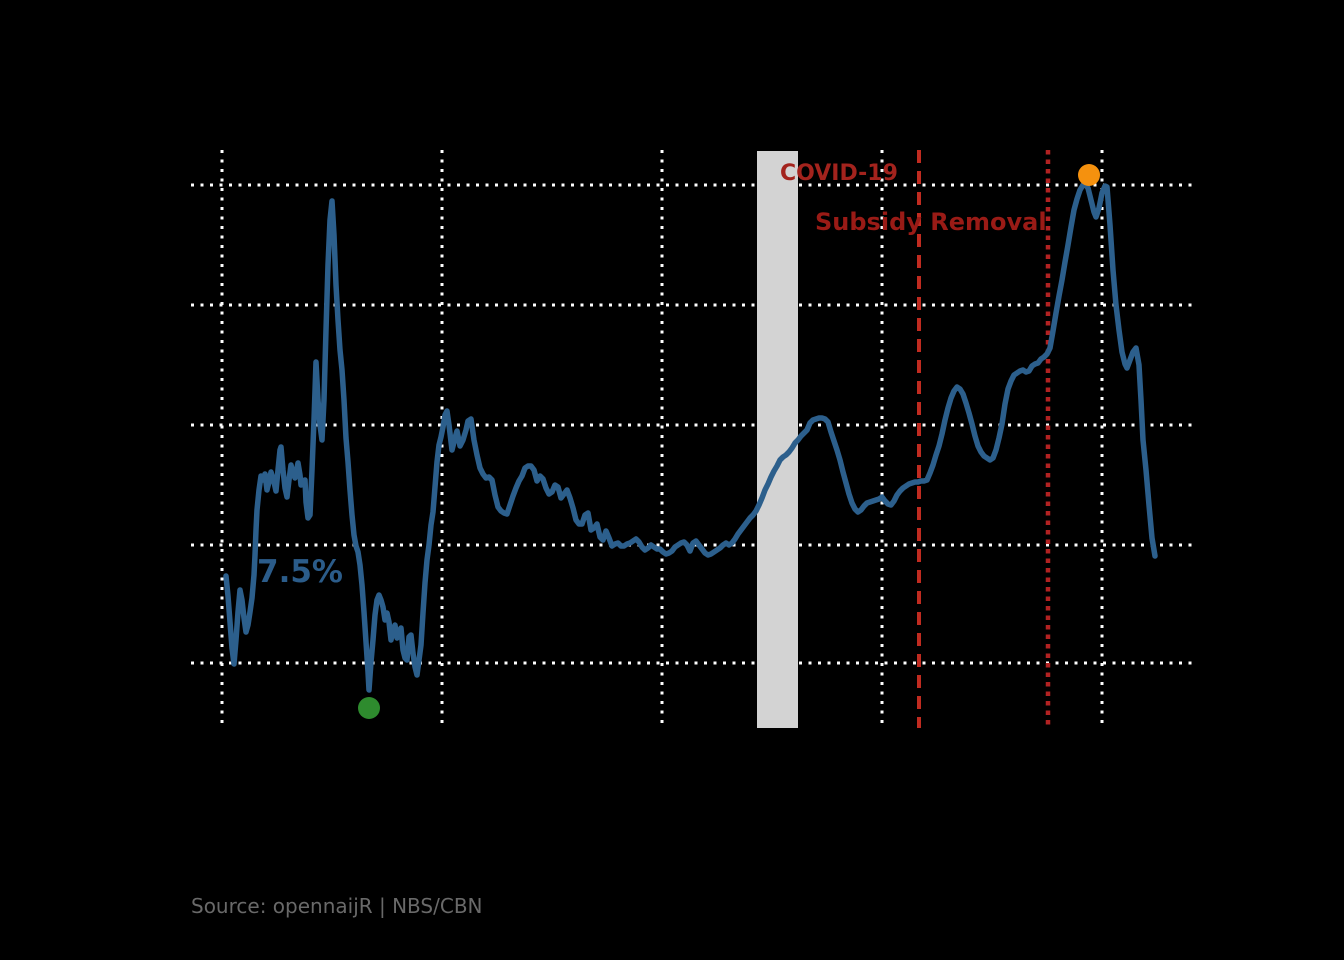 This screenshot has width=1344, height=960. Describe the element at coordinates (337, 906) in the screenshot. I see `source-credit: Source: opennaijR | NBS/CBN` at that location.